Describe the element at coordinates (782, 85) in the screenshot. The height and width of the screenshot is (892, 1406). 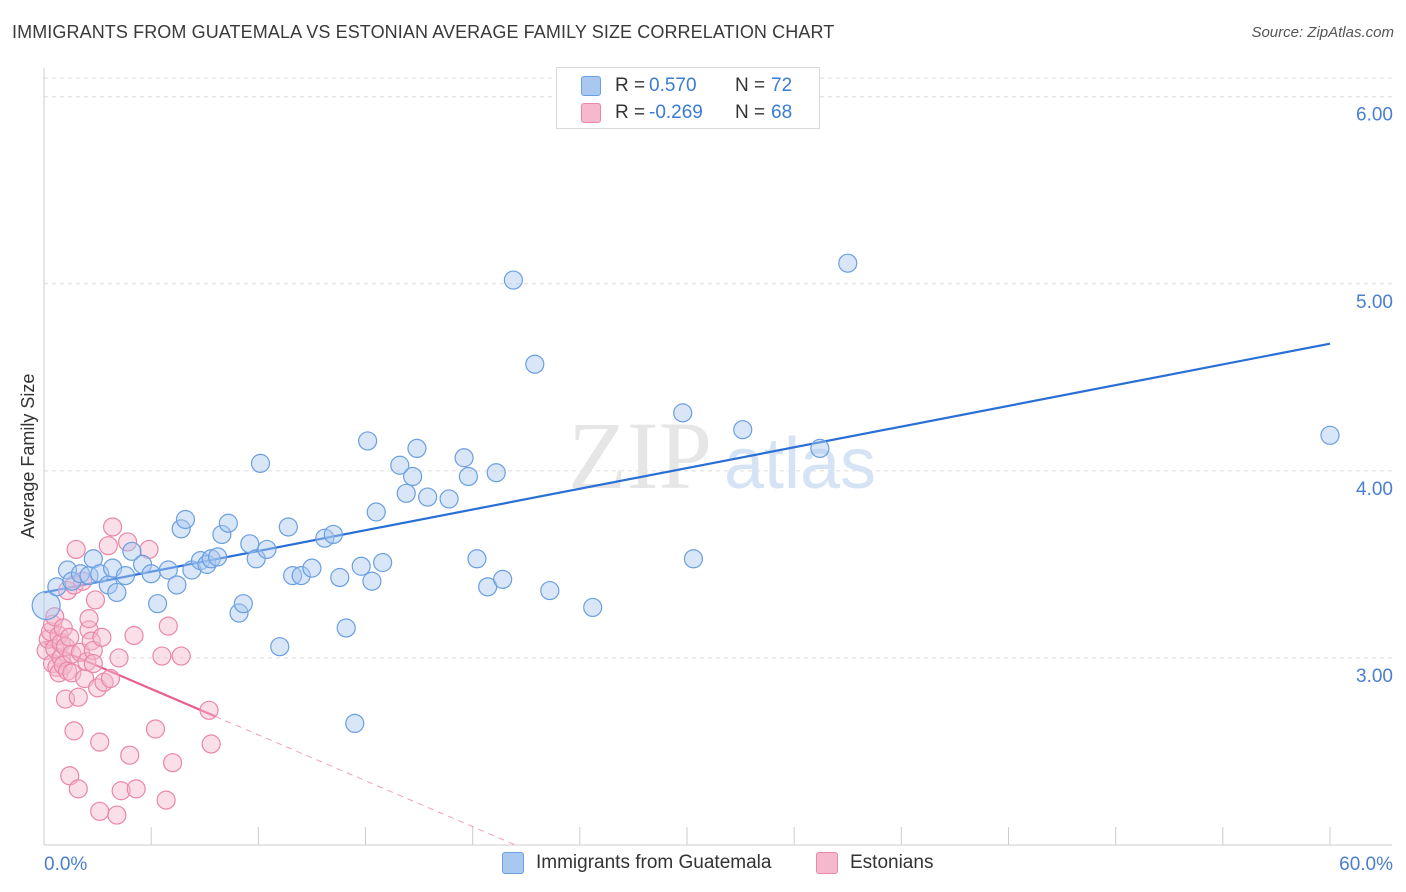
I see `legend-n-value: 72` at that location.